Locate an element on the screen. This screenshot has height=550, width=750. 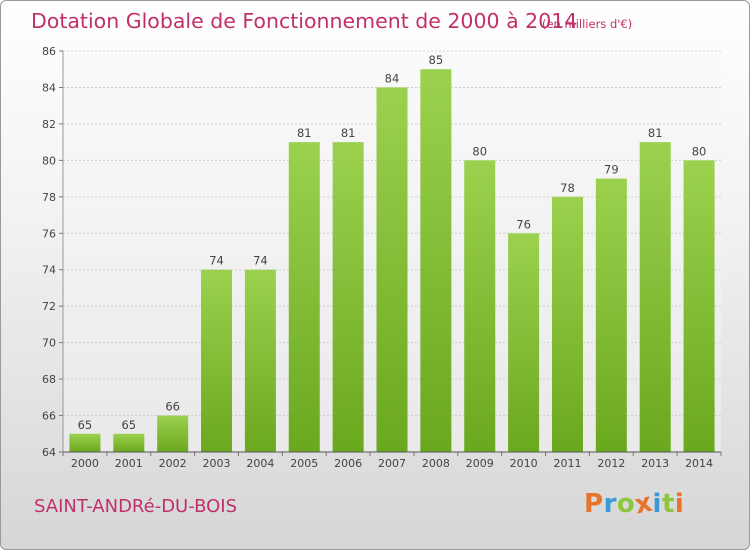
y-tick-label: 66 is located at coordinates (49, 416).